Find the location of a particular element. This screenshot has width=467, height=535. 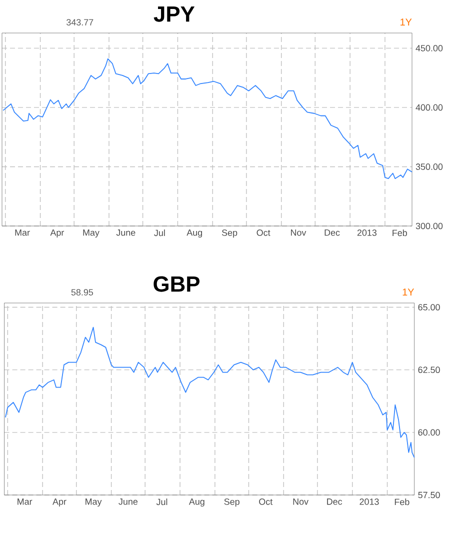

y-tick-label: 65.00 is located at coordinates (429, 307).